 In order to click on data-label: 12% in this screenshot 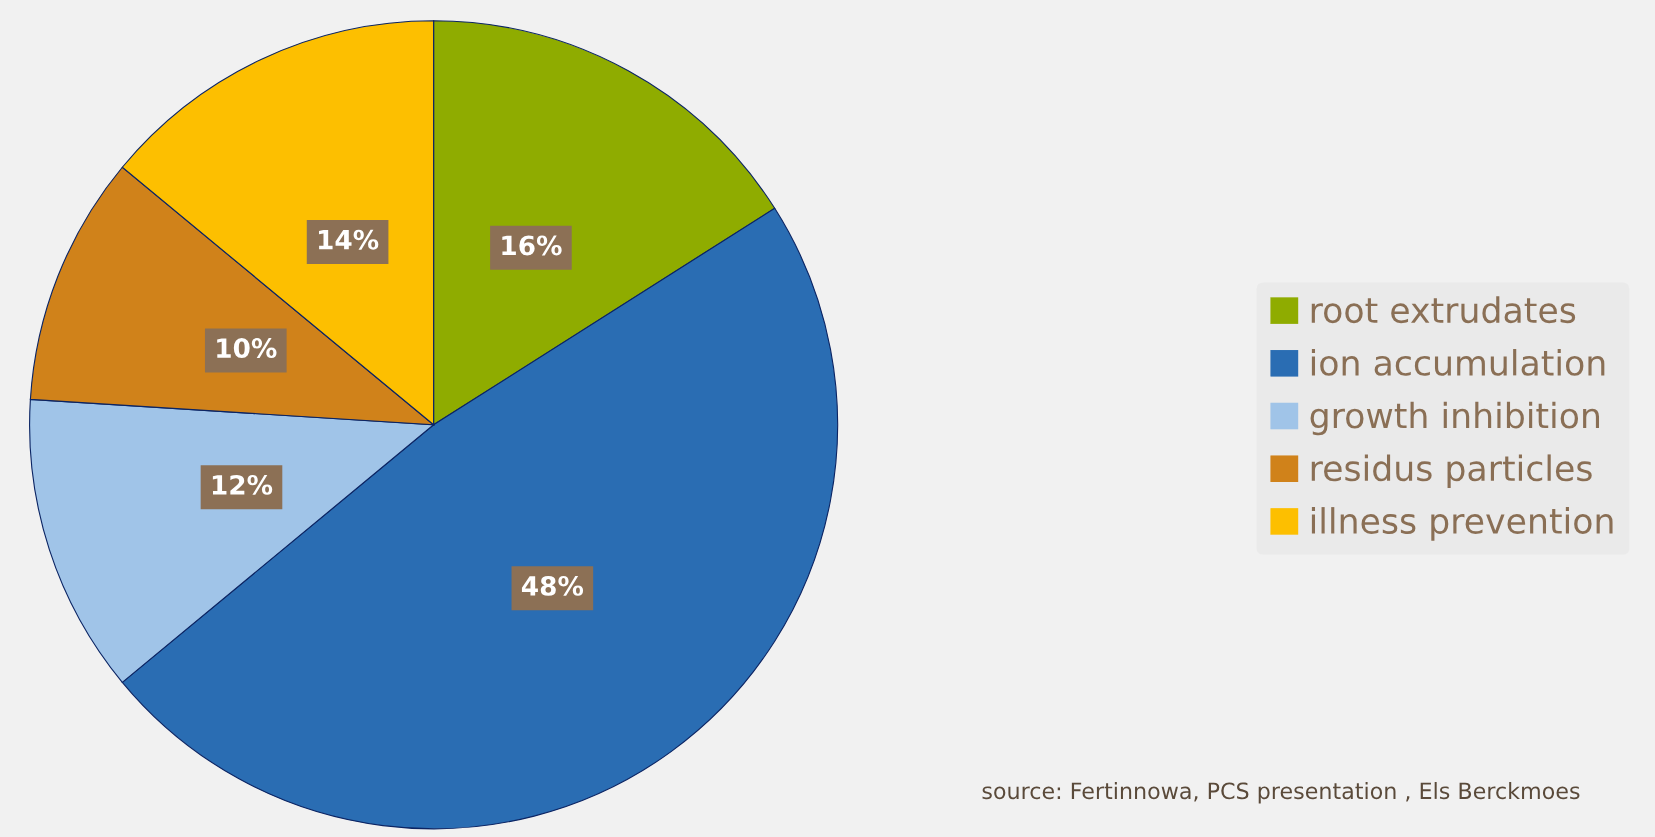, I will do `click(242, 484)`.